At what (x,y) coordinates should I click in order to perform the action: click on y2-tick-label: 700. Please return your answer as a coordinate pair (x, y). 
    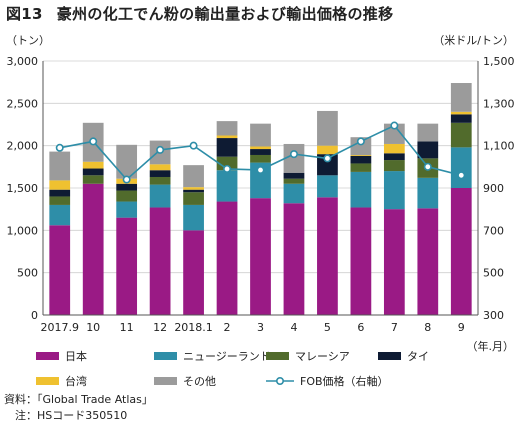
    Looking at the image, I should click on (493, 230).